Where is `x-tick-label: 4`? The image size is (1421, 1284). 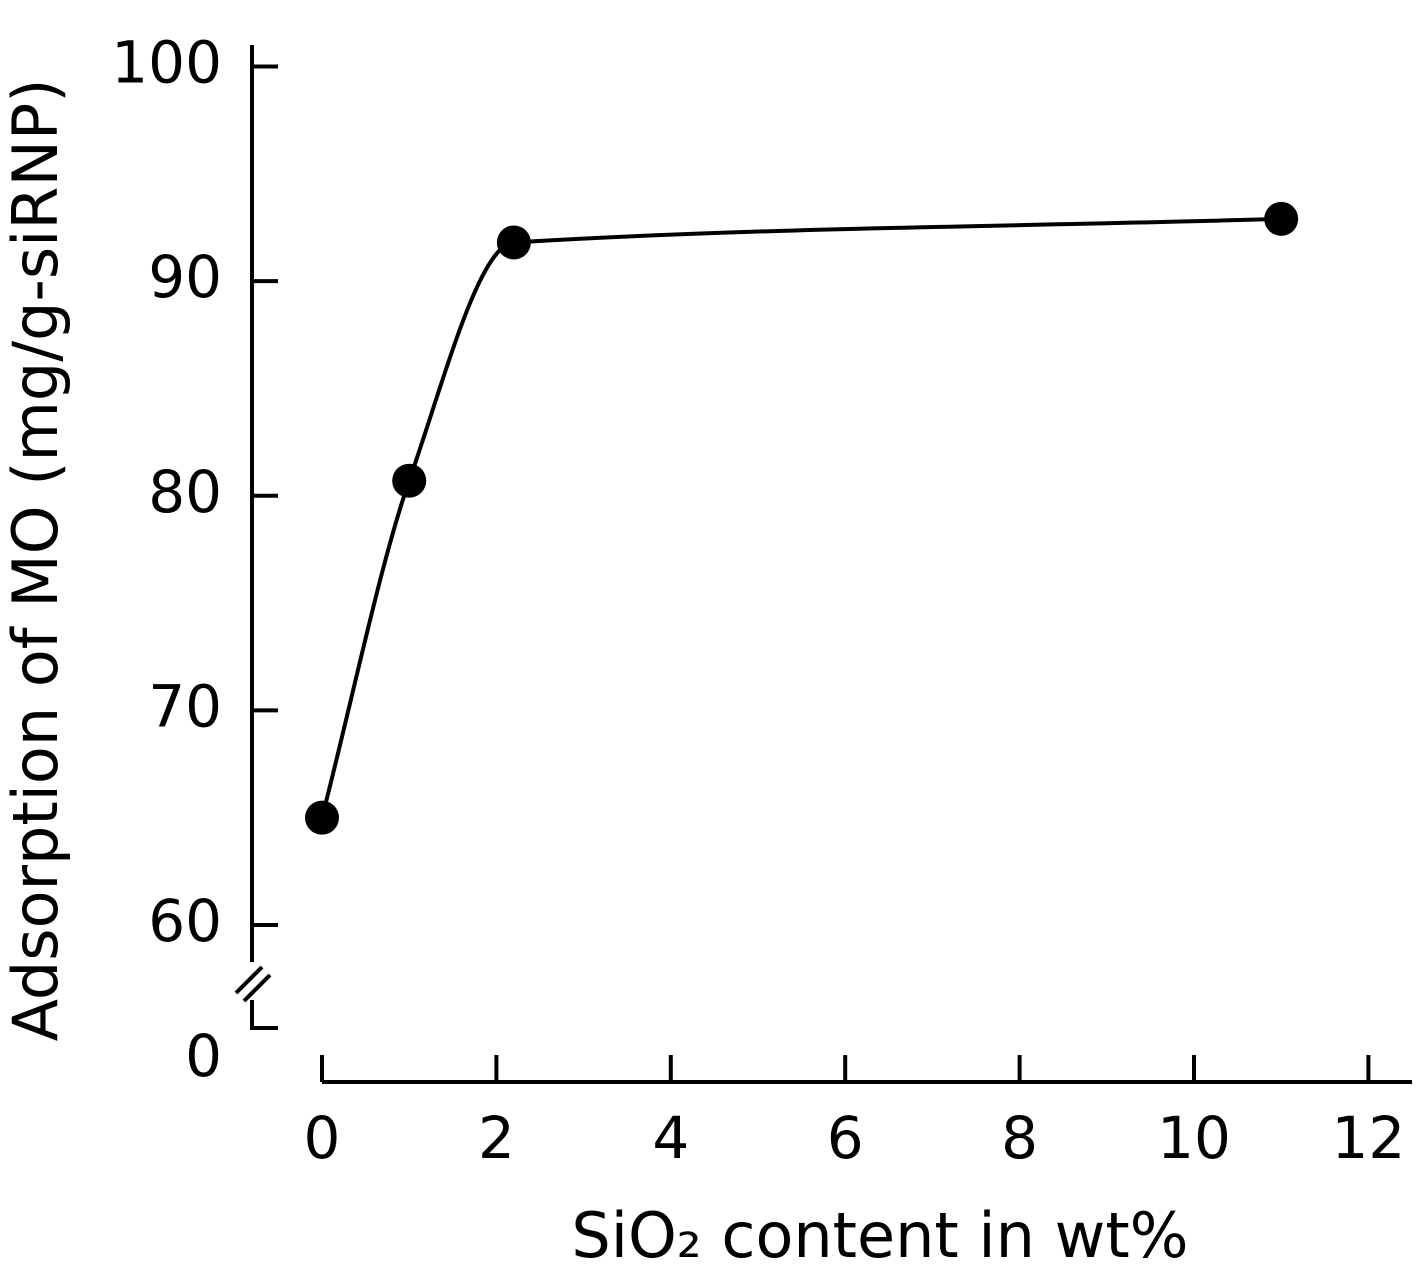 x-tick-label: 4 is located at coordinates (670, 1138).